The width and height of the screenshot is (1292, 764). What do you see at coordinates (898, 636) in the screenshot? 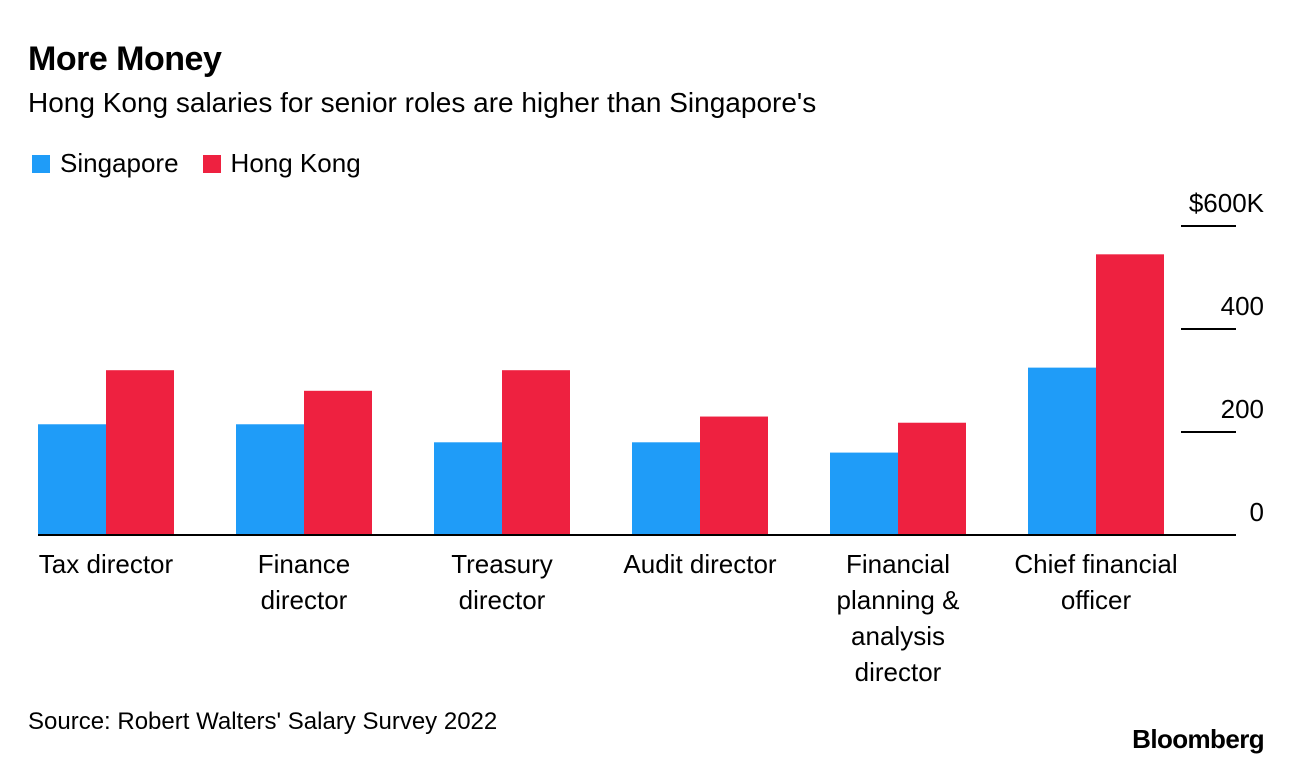
I see `x-tick-label-4-line-2: analysis` at bounding box center [898, 636].